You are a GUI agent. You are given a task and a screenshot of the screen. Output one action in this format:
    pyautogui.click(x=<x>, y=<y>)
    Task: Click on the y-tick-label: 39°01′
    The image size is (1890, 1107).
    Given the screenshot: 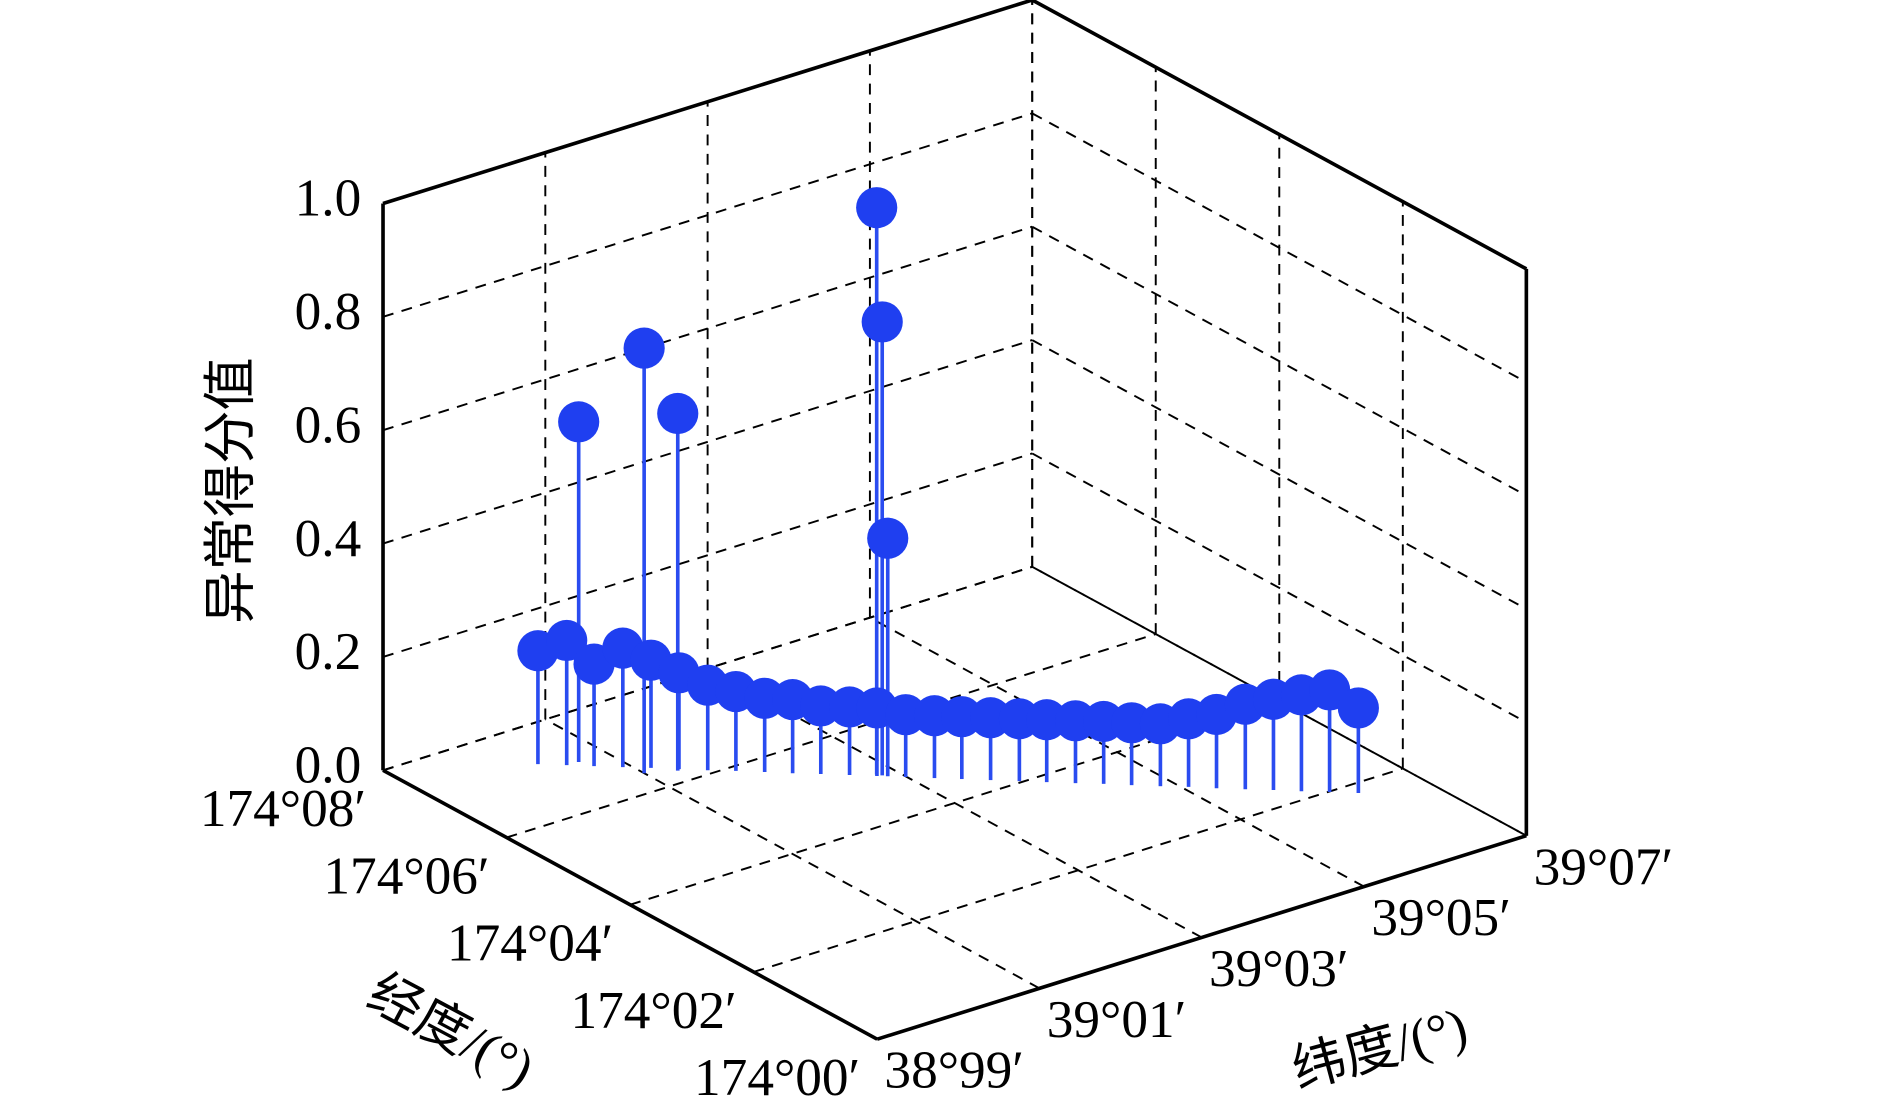 What is the action you would take?
    pyautogui.click(x=1117, y=1019)
    